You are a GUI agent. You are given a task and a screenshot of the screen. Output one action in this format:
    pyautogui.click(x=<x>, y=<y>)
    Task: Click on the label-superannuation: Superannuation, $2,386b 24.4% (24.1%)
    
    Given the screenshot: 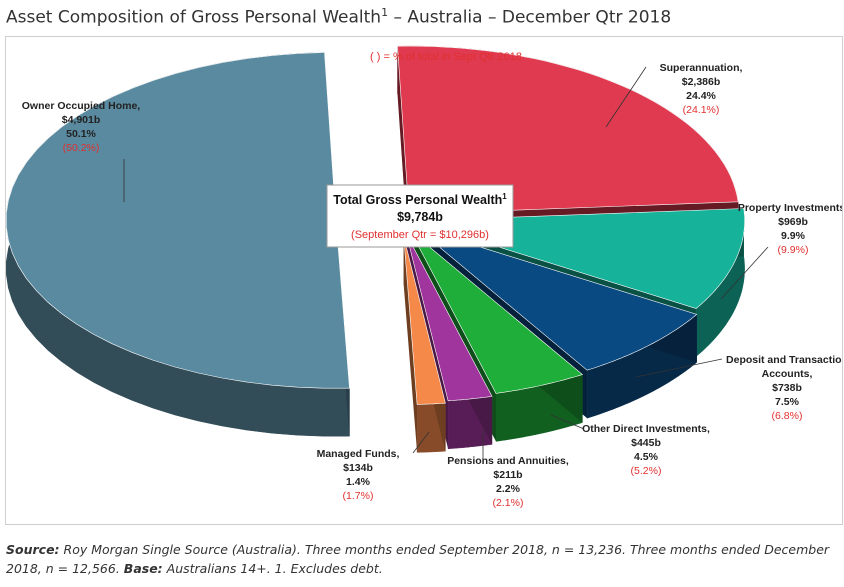 What is the action you would take?
    pyautogui.click(x=701, y=89)
    